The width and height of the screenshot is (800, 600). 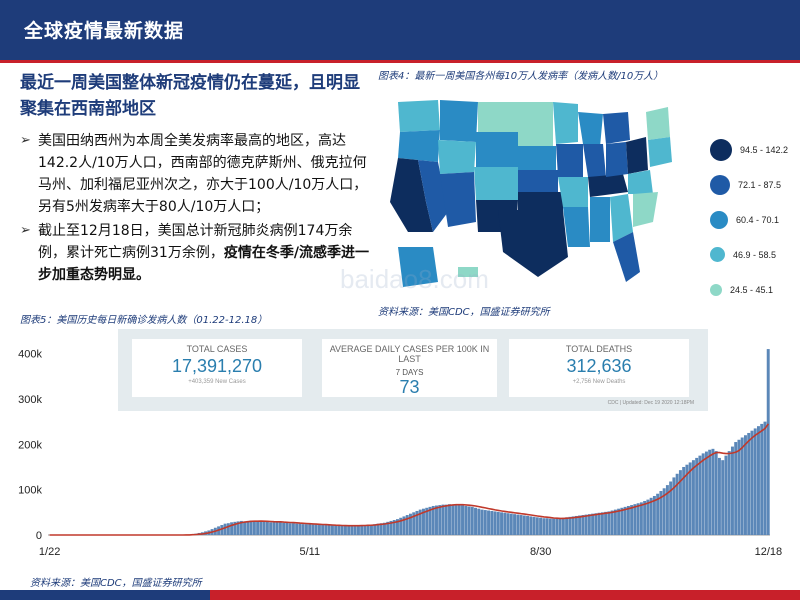 I want to click on x-tick-label: 12/18, so click(x=769, y=552).